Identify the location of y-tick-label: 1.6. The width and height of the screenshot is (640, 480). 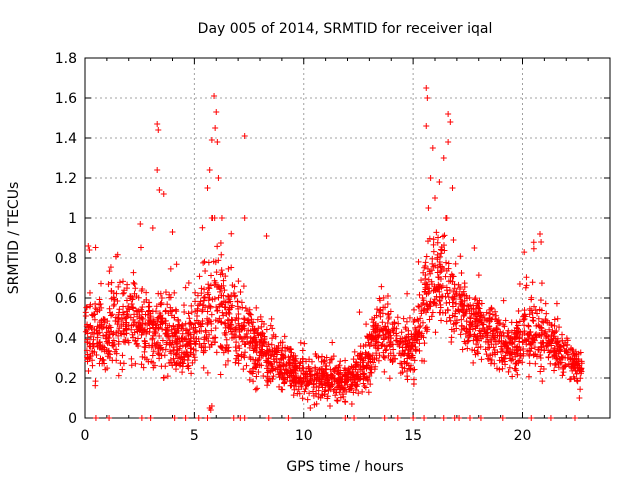
(66, 99).